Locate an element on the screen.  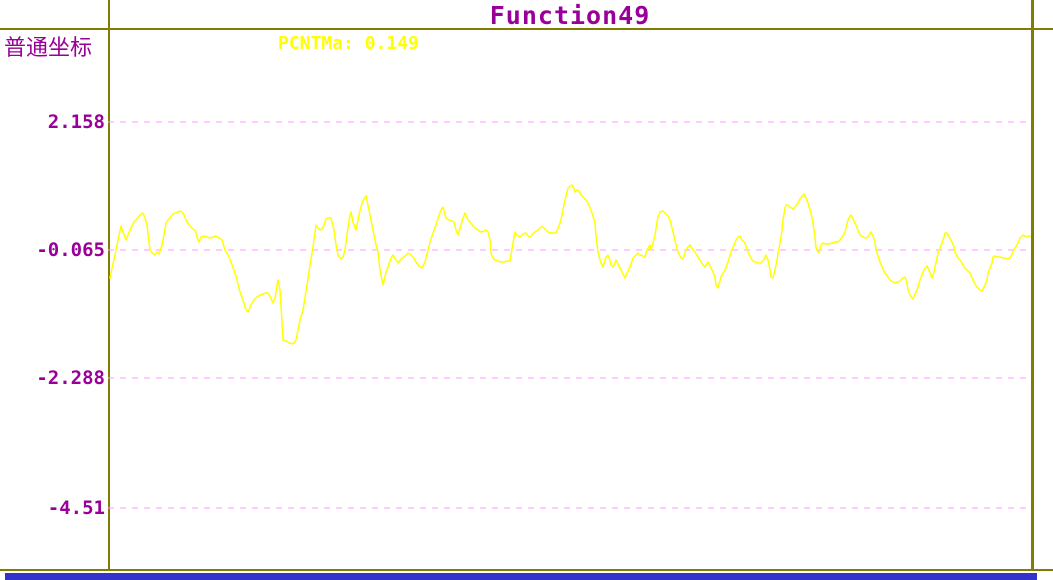
y-axis-tick-label: -4.51 is located at coordinates (76, 508).